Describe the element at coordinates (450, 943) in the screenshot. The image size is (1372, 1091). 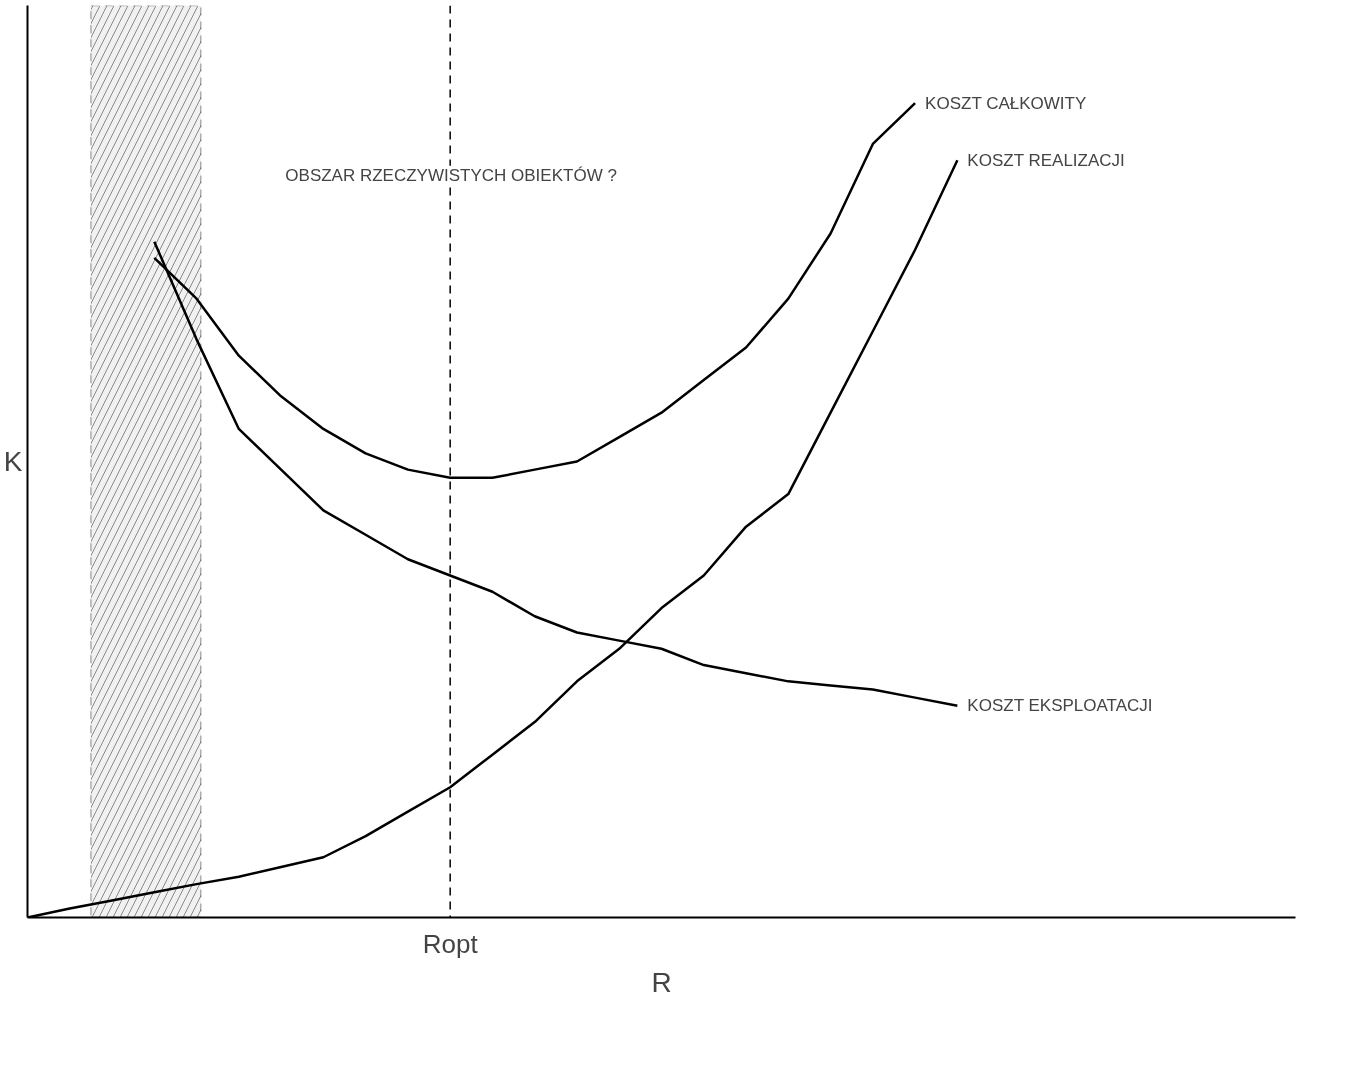
I see `text: Ropt` at that location.